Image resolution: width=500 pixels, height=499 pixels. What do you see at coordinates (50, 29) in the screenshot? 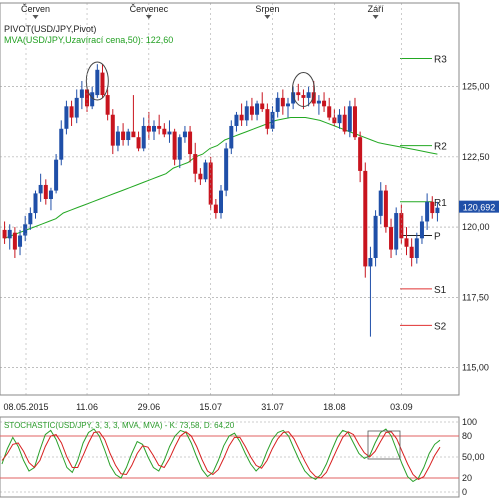
I see `price-chart-title: PIVOT(USD/JPY,Pivot)` at bounding box center [50, 29].